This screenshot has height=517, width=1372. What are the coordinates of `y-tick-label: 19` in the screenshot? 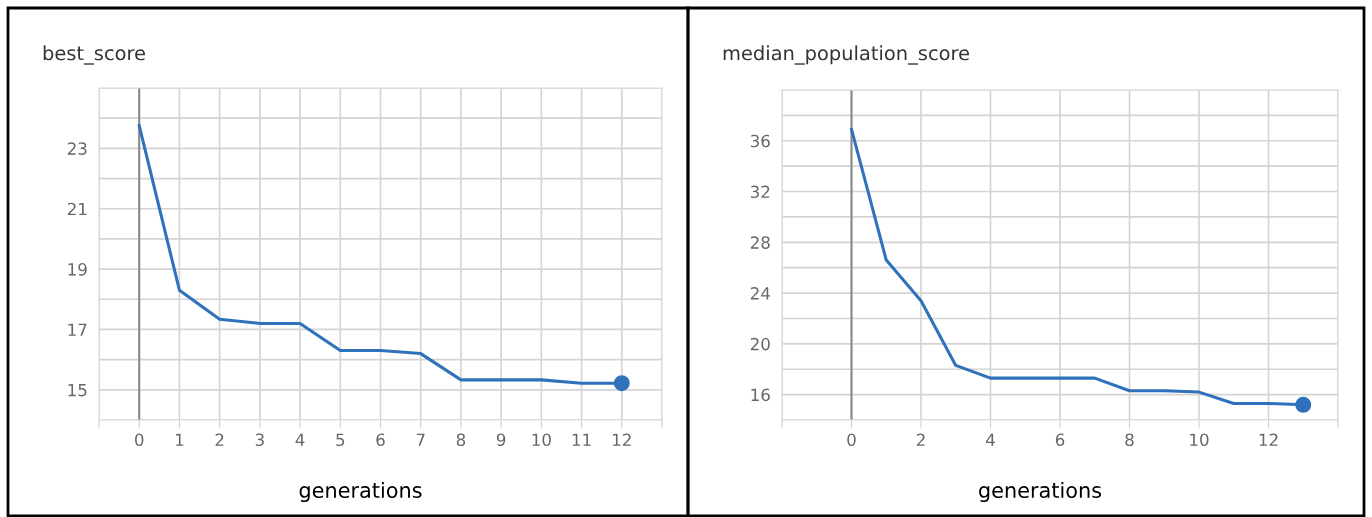 It's located at (77, 269).